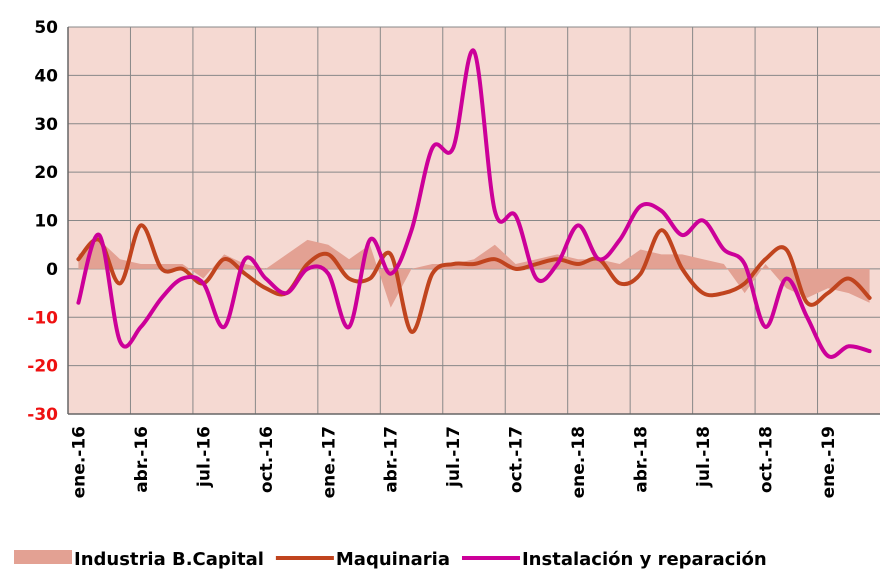  Describe the element at coordinates (392, 459) in the screenshot. I see `x-tick-label: abr.-17` at that location.